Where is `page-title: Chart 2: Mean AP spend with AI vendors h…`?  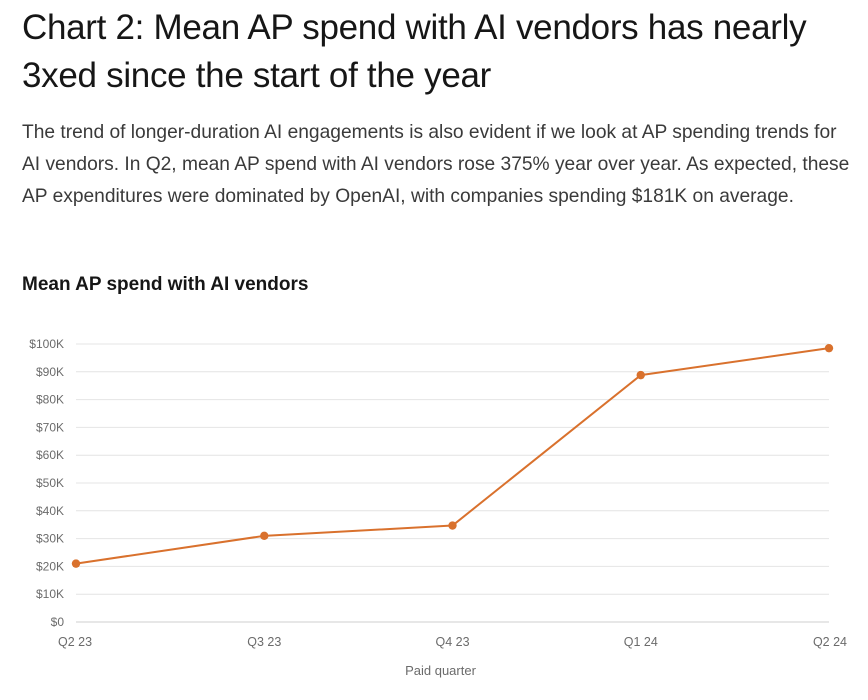
page-title: Chart 2: Mean AP spend with AI vendors h… is located at coordinates (414, 51).